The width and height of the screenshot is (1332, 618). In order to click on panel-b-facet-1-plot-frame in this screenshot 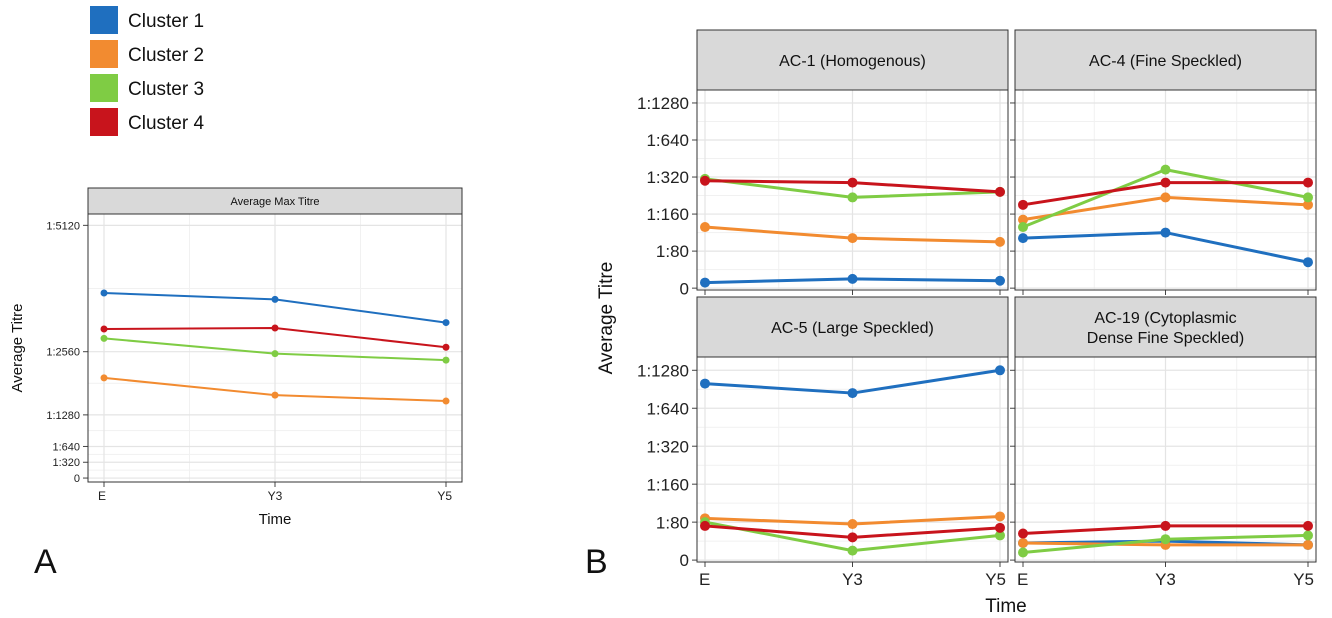, I will do `click(852, 190)`.